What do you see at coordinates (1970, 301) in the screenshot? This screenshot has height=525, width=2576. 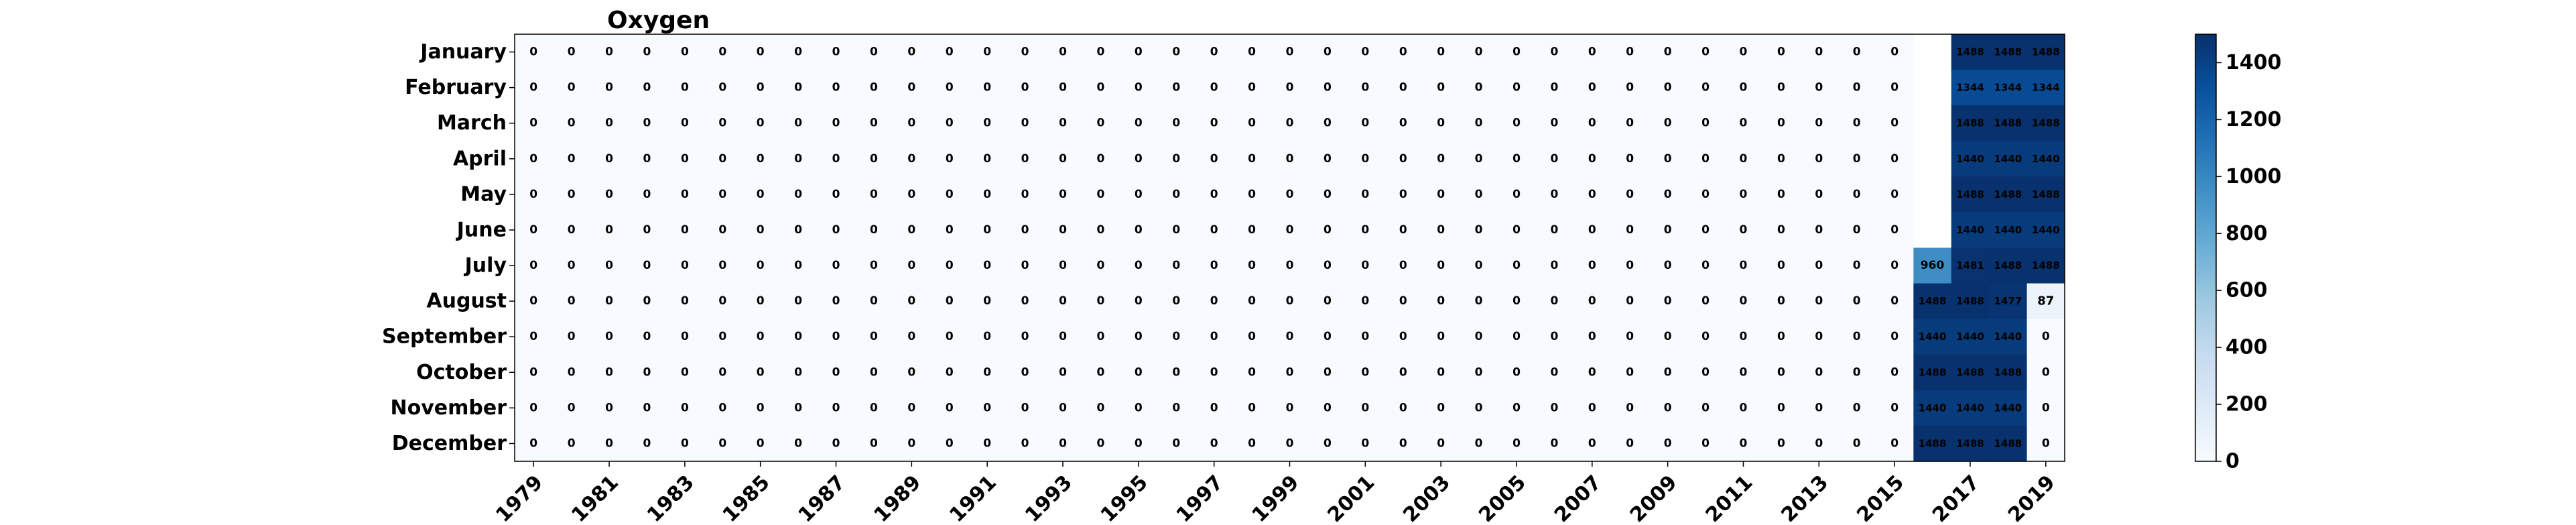 I see `cell-value-label: 1488` at bounding box center [1970, 301].